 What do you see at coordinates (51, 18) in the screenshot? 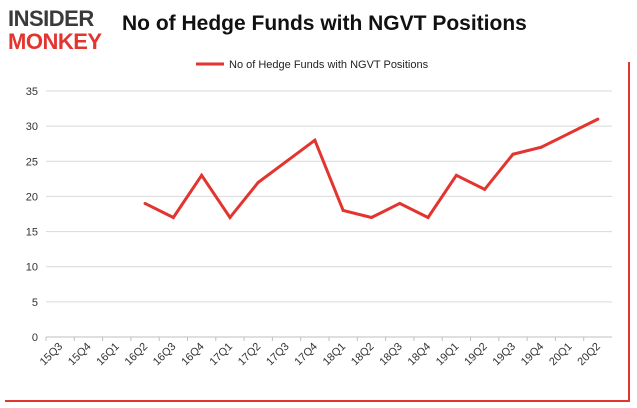
I see `logo-line-1: INSIDER` at bounding box center [51, 18].